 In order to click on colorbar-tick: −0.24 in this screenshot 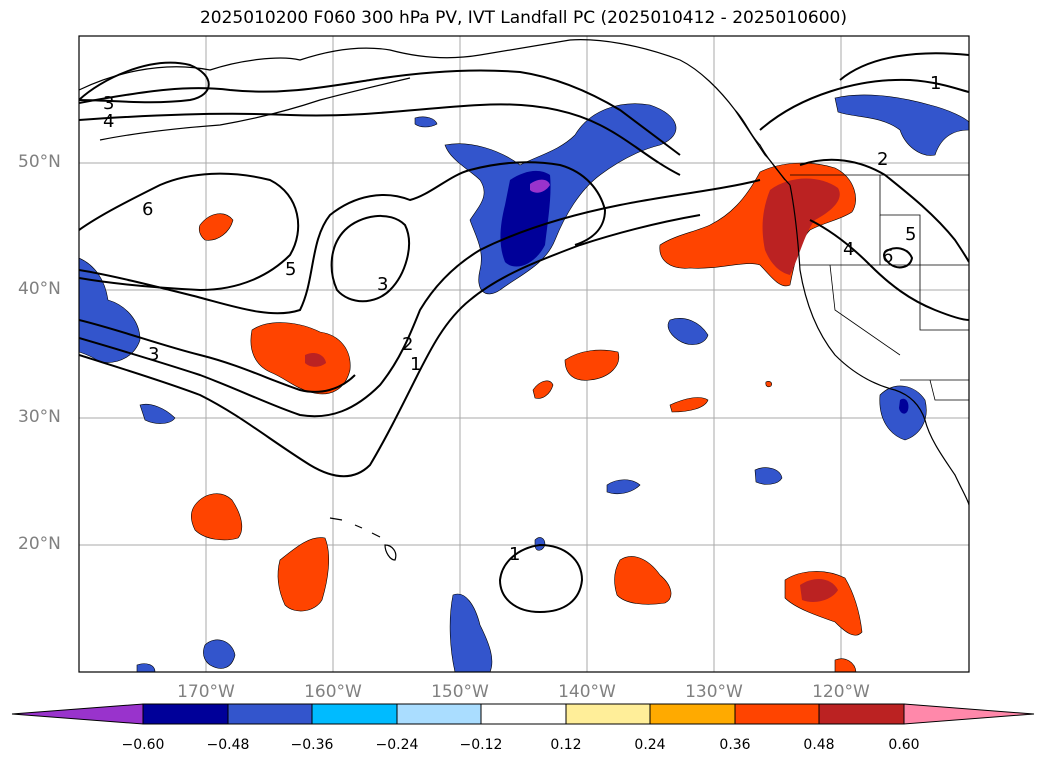, I will do `click(397, 745)`.